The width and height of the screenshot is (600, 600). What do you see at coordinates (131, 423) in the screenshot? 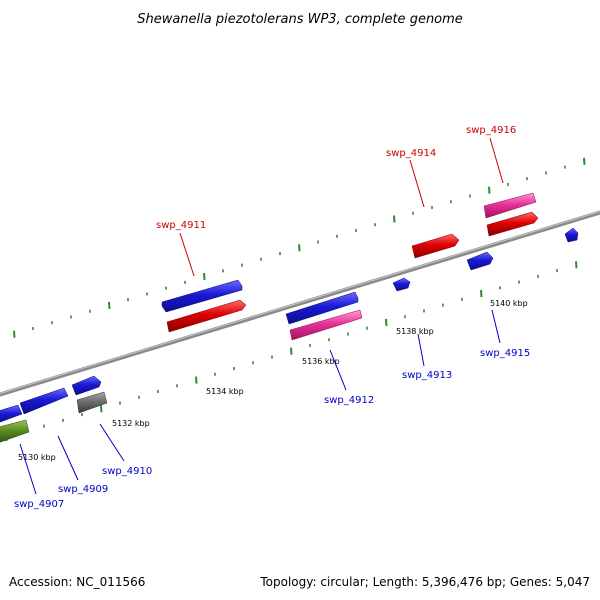
I see `scale-label-5132: 5132 kbp` at bounding box center [131, 423].